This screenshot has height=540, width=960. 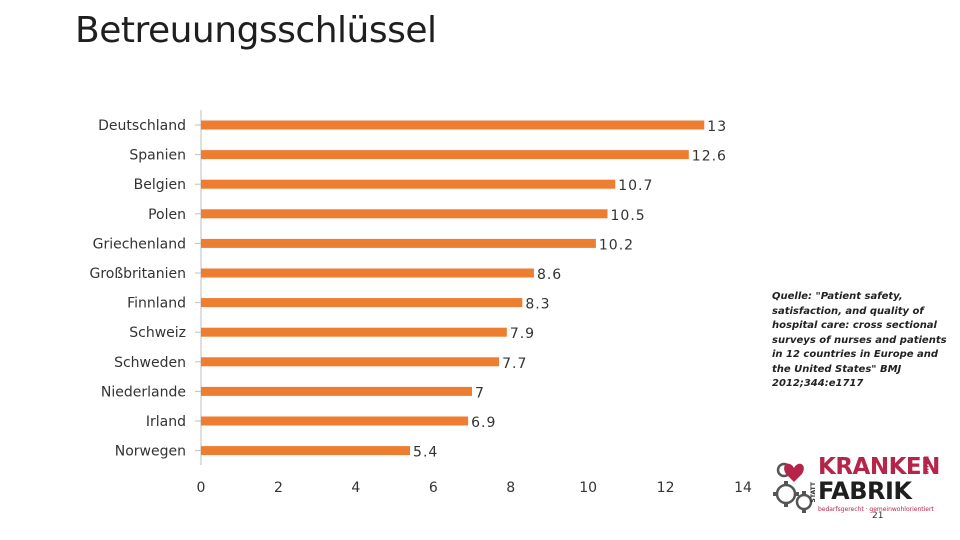 I want to click on data-label: 7, so click(x=480, y=393).